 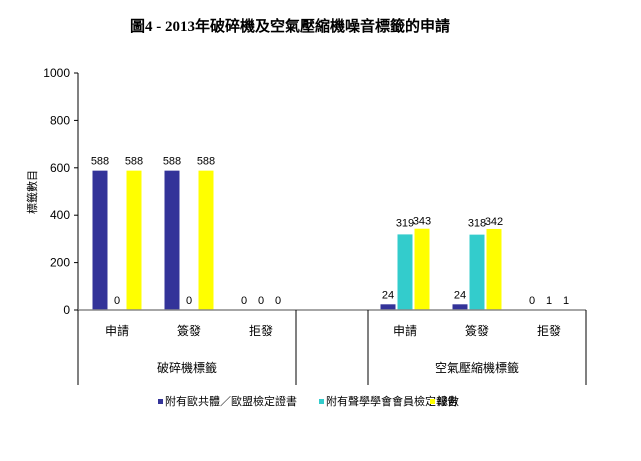 What do you see at coordinates (494, 222) in the screenshot?
I see `data-label: 342` at bounding box center [494, 222].